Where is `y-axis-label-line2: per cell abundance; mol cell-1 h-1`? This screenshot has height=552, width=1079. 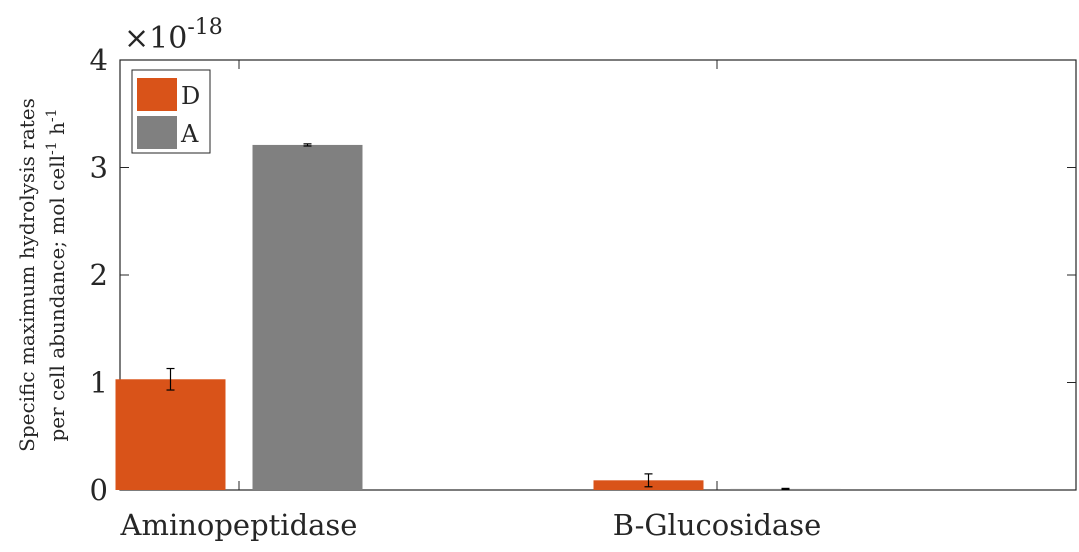
y-axis-label-line2: per cell abundance; mol cell-1 h-1 is located at coordinates (56, 274).